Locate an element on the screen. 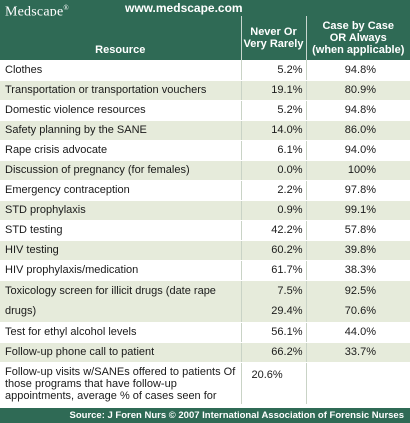 The image size is (410, 423). cell-never: 2.2% is located at coordinates (274, 190).